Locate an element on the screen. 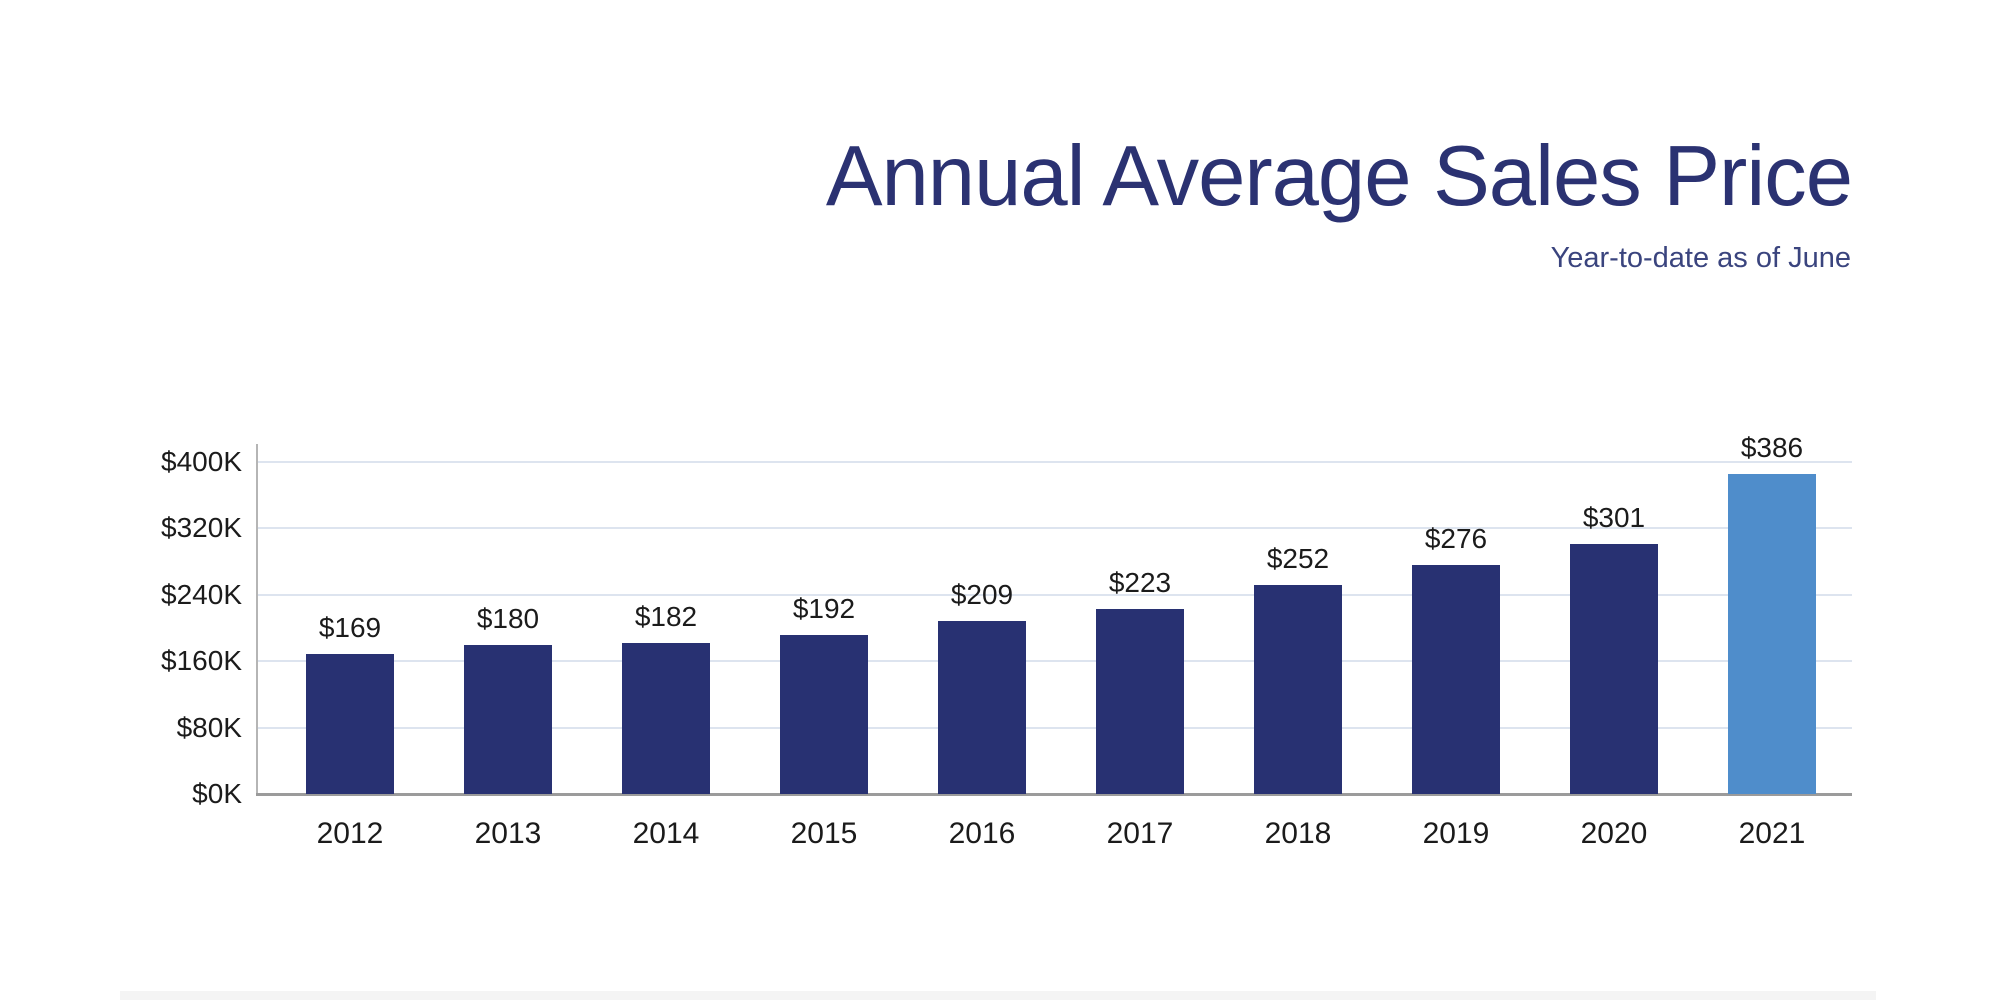  x-tick-label: 2013 is located at coordinates (508, 833).